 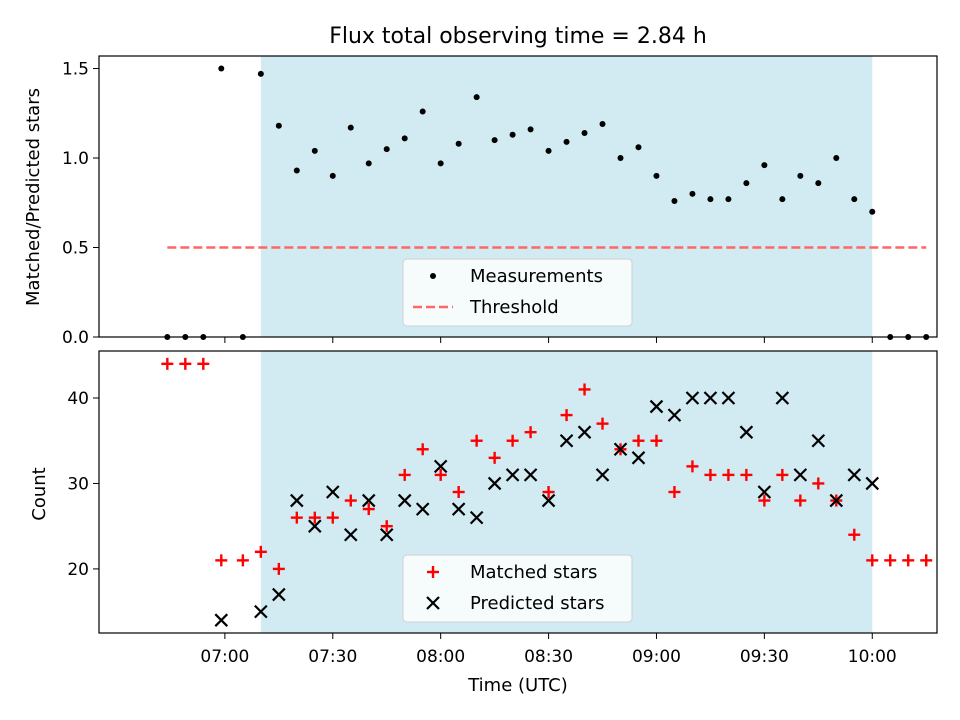 I want to click on x-tick-label: 09:30, so click(x=764, y=657).